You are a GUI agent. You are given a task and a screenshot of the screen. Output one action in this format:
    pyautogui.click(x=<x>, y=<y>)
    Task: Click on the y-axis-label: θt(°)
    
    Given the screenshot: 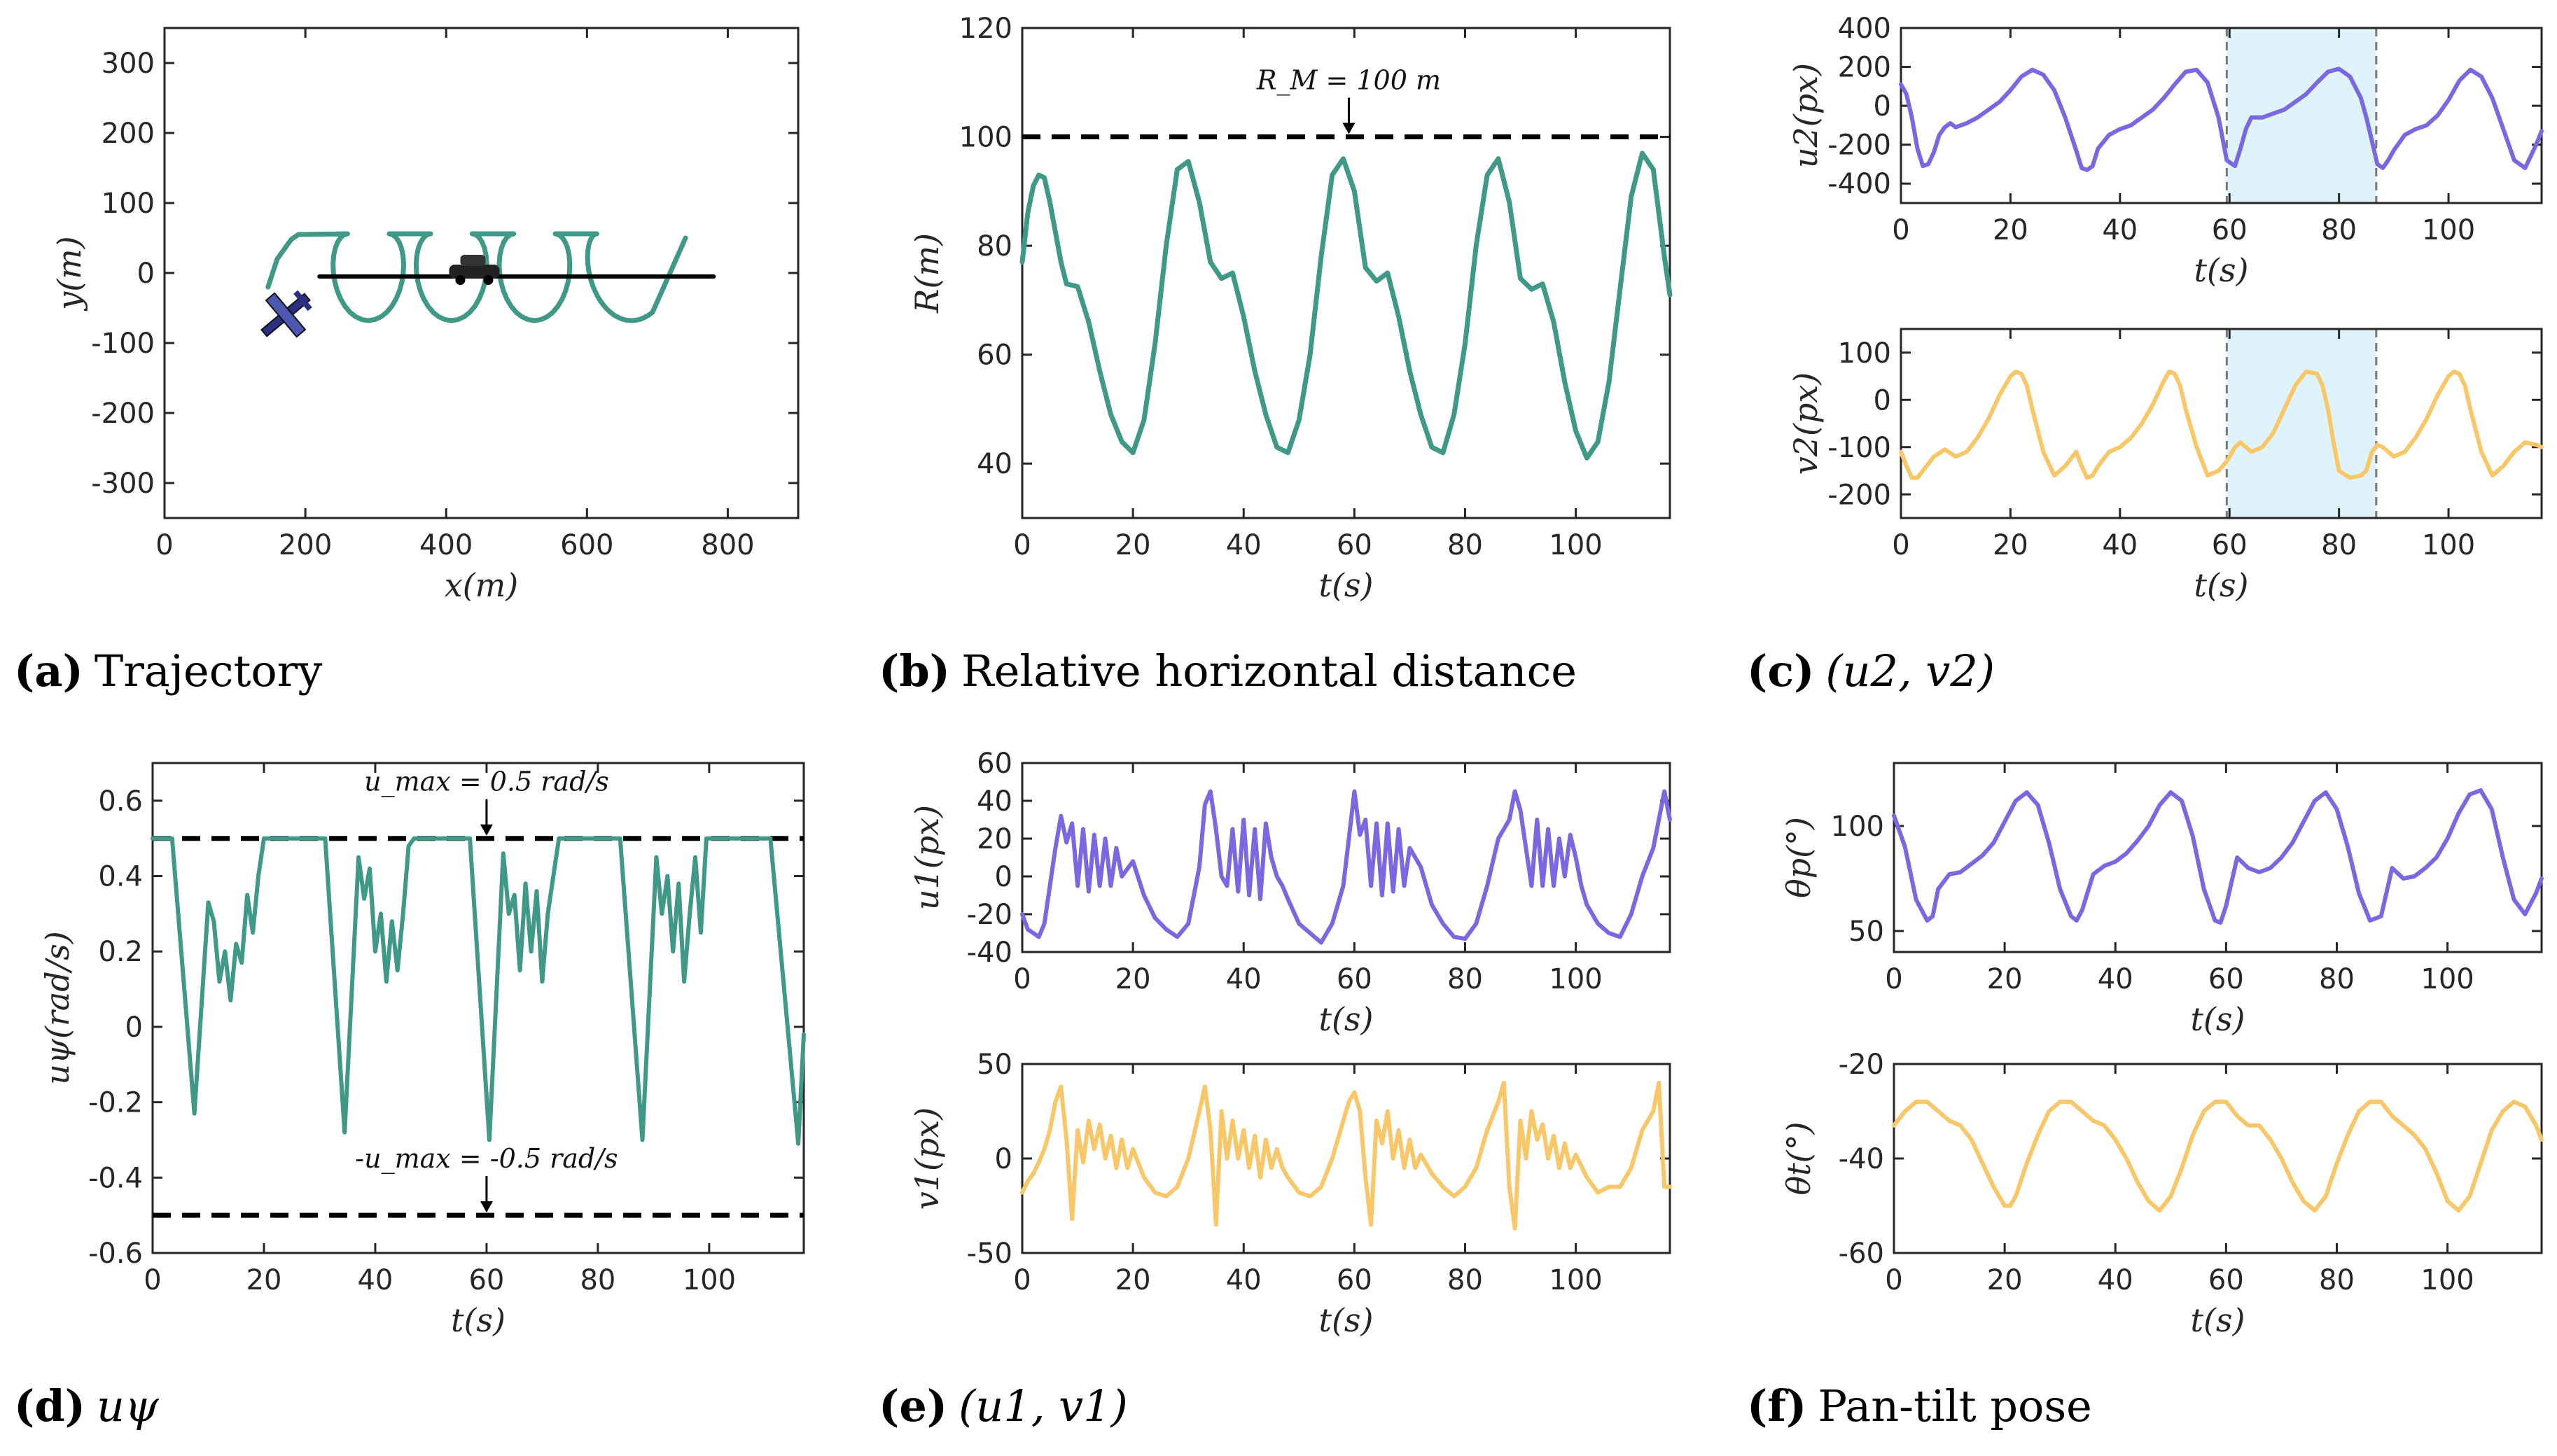 What is the action you would take?
    pyautogui.click(x=1799, y=1158)
    